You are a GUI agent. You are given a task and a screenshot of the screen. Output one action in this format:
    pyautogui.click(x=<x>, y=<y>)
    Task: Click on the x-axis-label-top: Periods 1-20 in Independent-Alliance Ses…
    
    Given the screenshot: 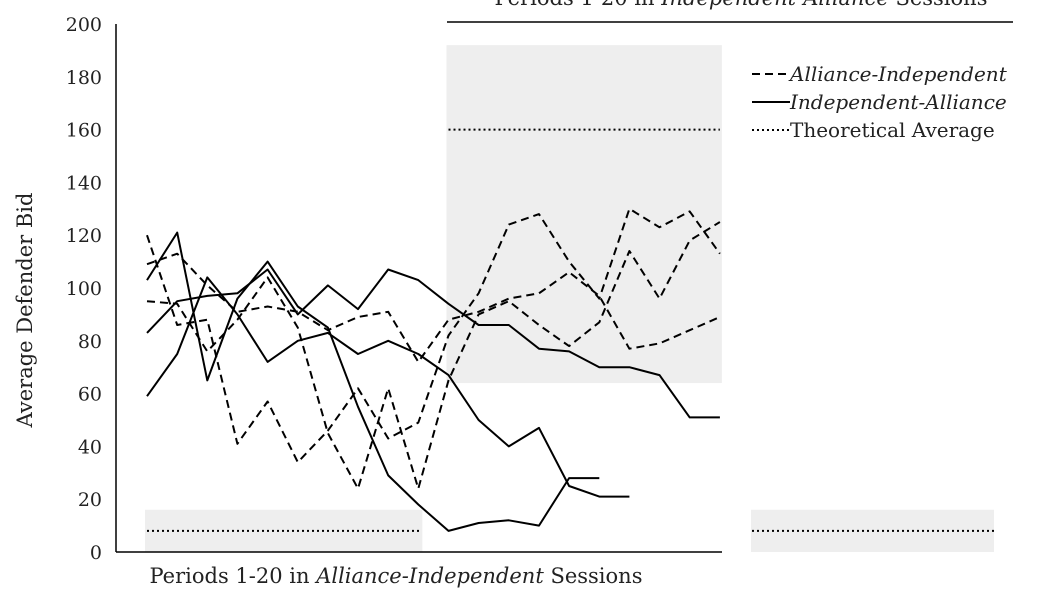 What is the action you would take?
    pyautogui.click(x=741, y=5)
    